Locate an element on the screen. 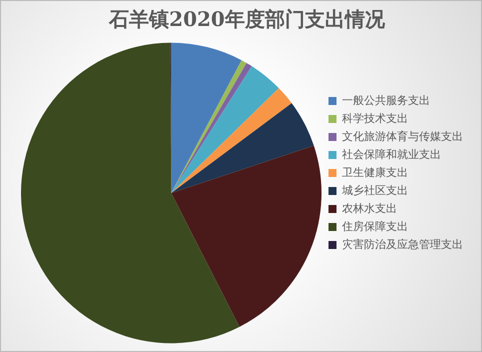  legend-label: 住房保障支出 is located at coordinates (375, 226).